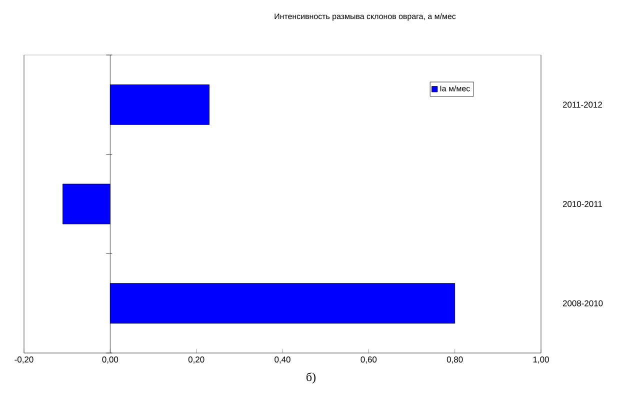  I want to click on y-tick-label: 2008-2010, so click(582, 303).